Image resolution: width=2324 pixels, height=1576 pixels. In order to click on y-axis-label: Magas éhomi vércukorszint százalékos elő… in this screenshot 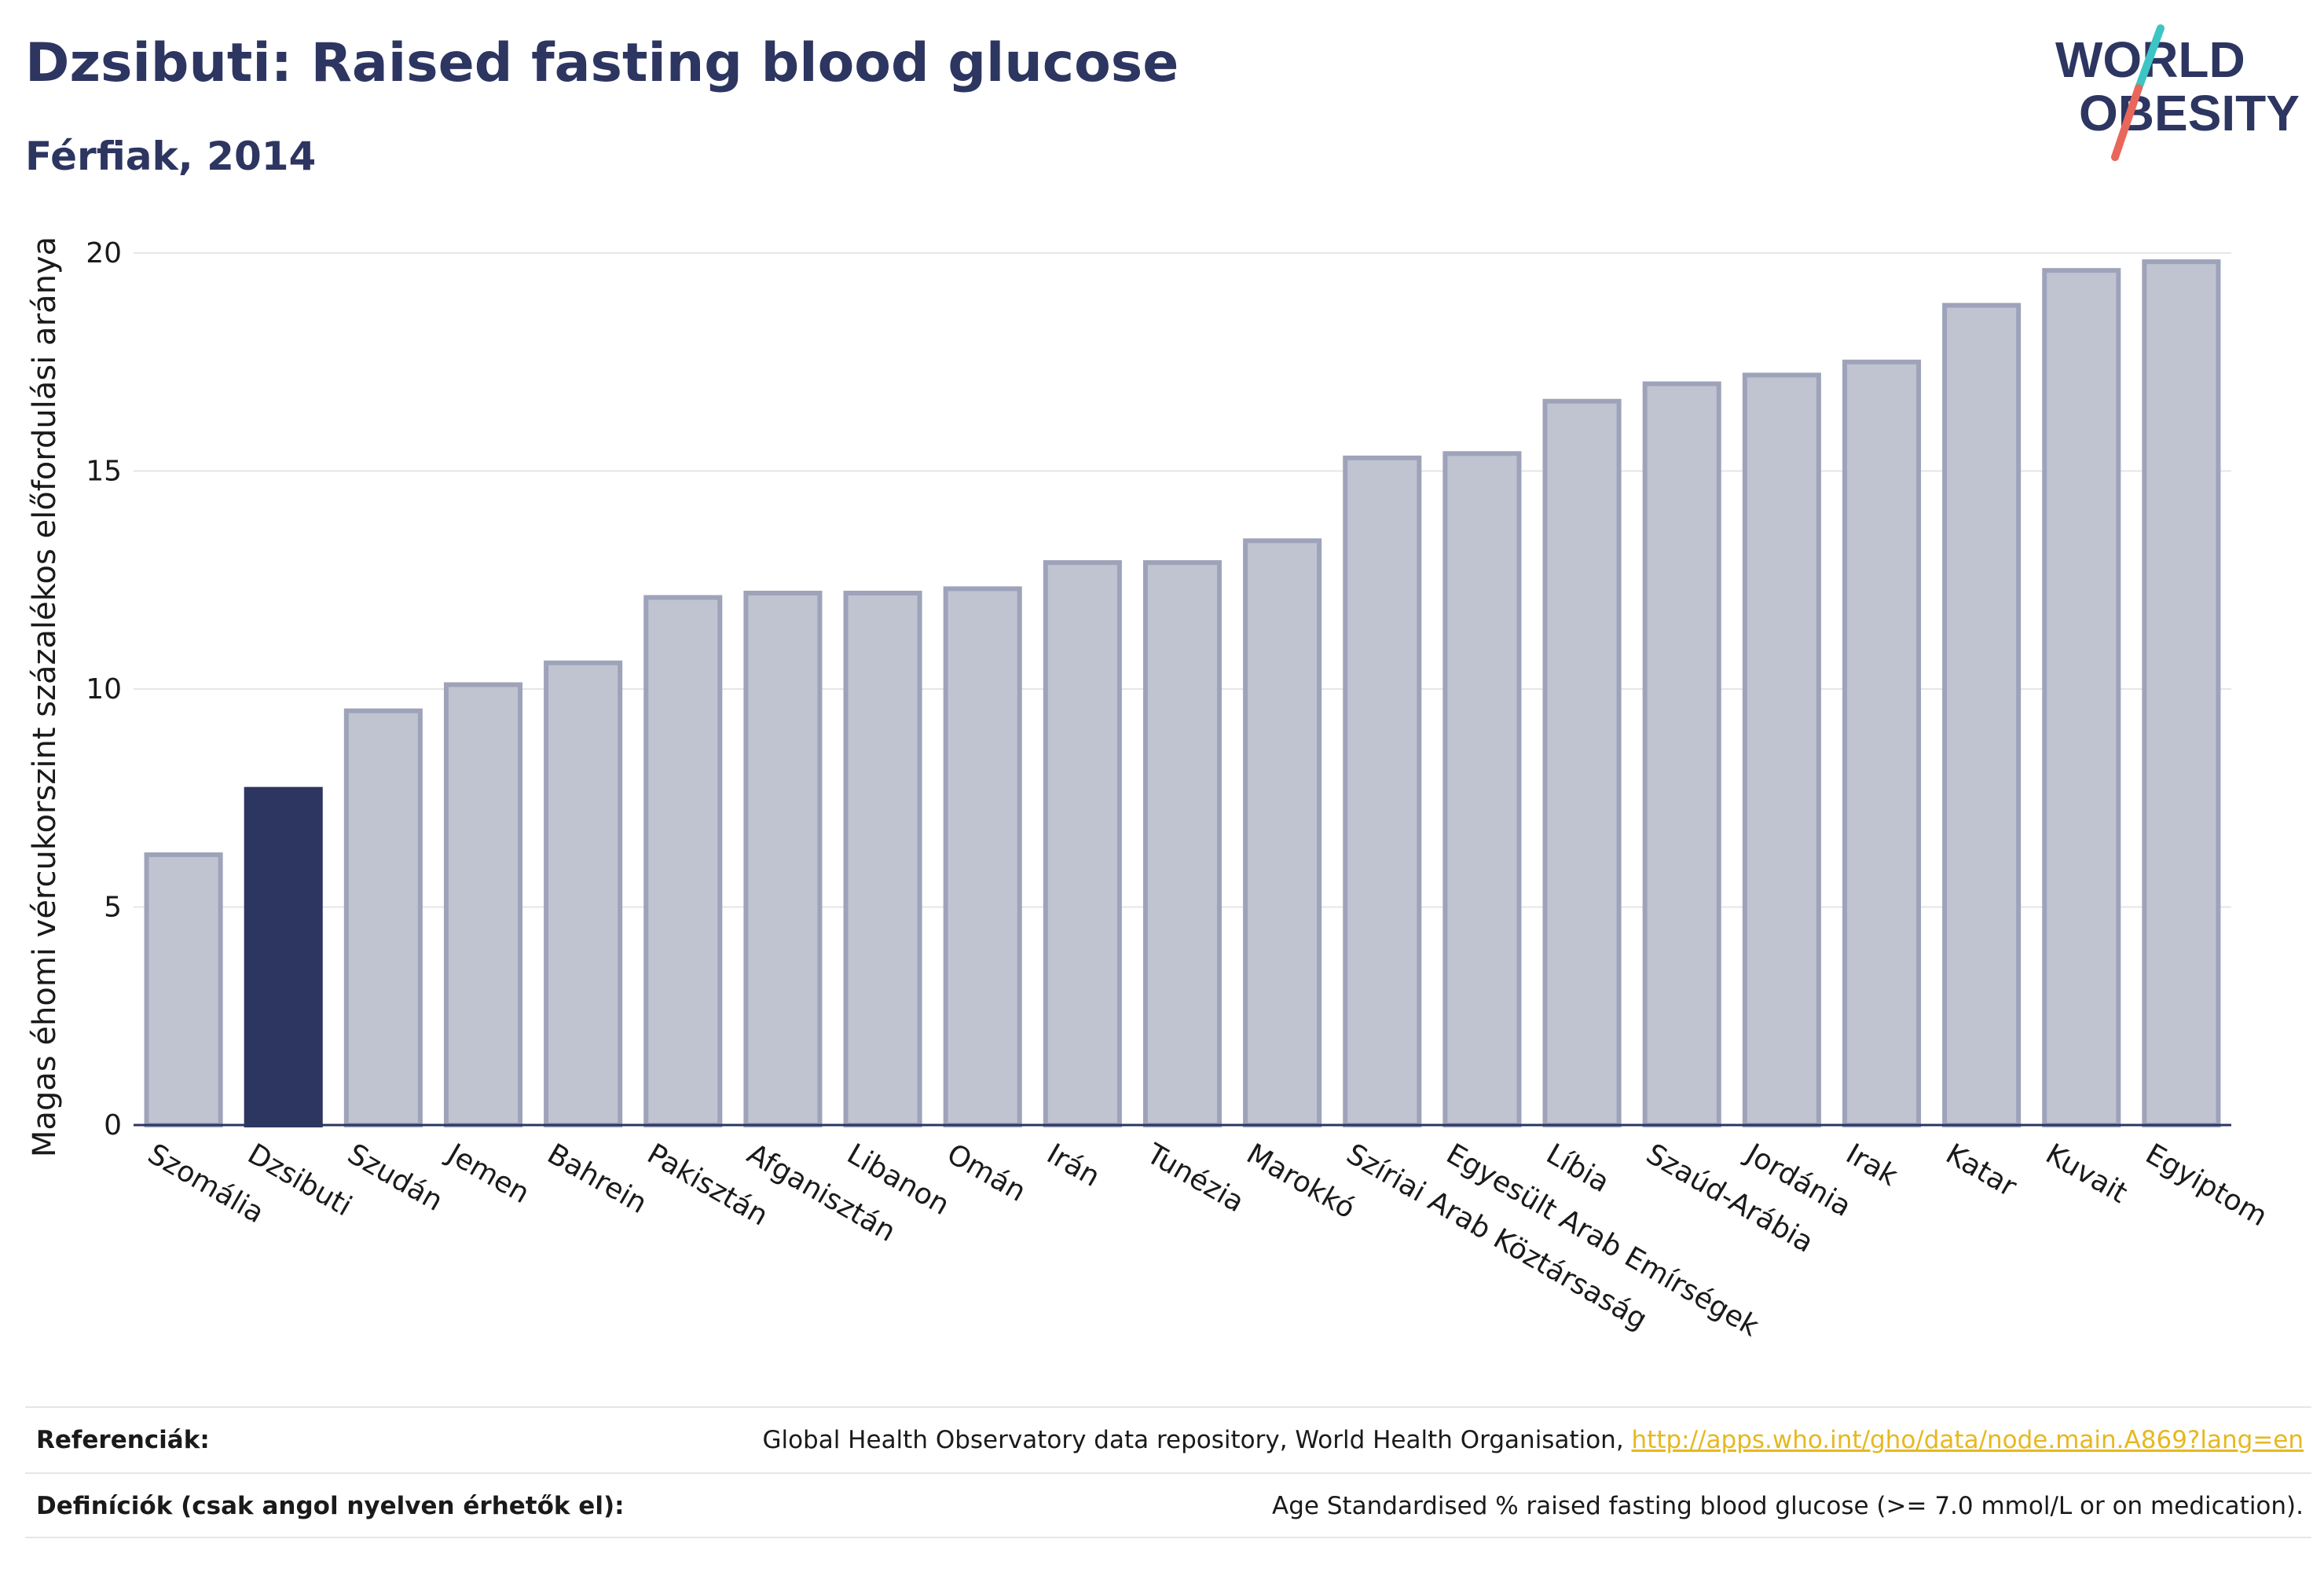, I will do `click(45, 696)`.